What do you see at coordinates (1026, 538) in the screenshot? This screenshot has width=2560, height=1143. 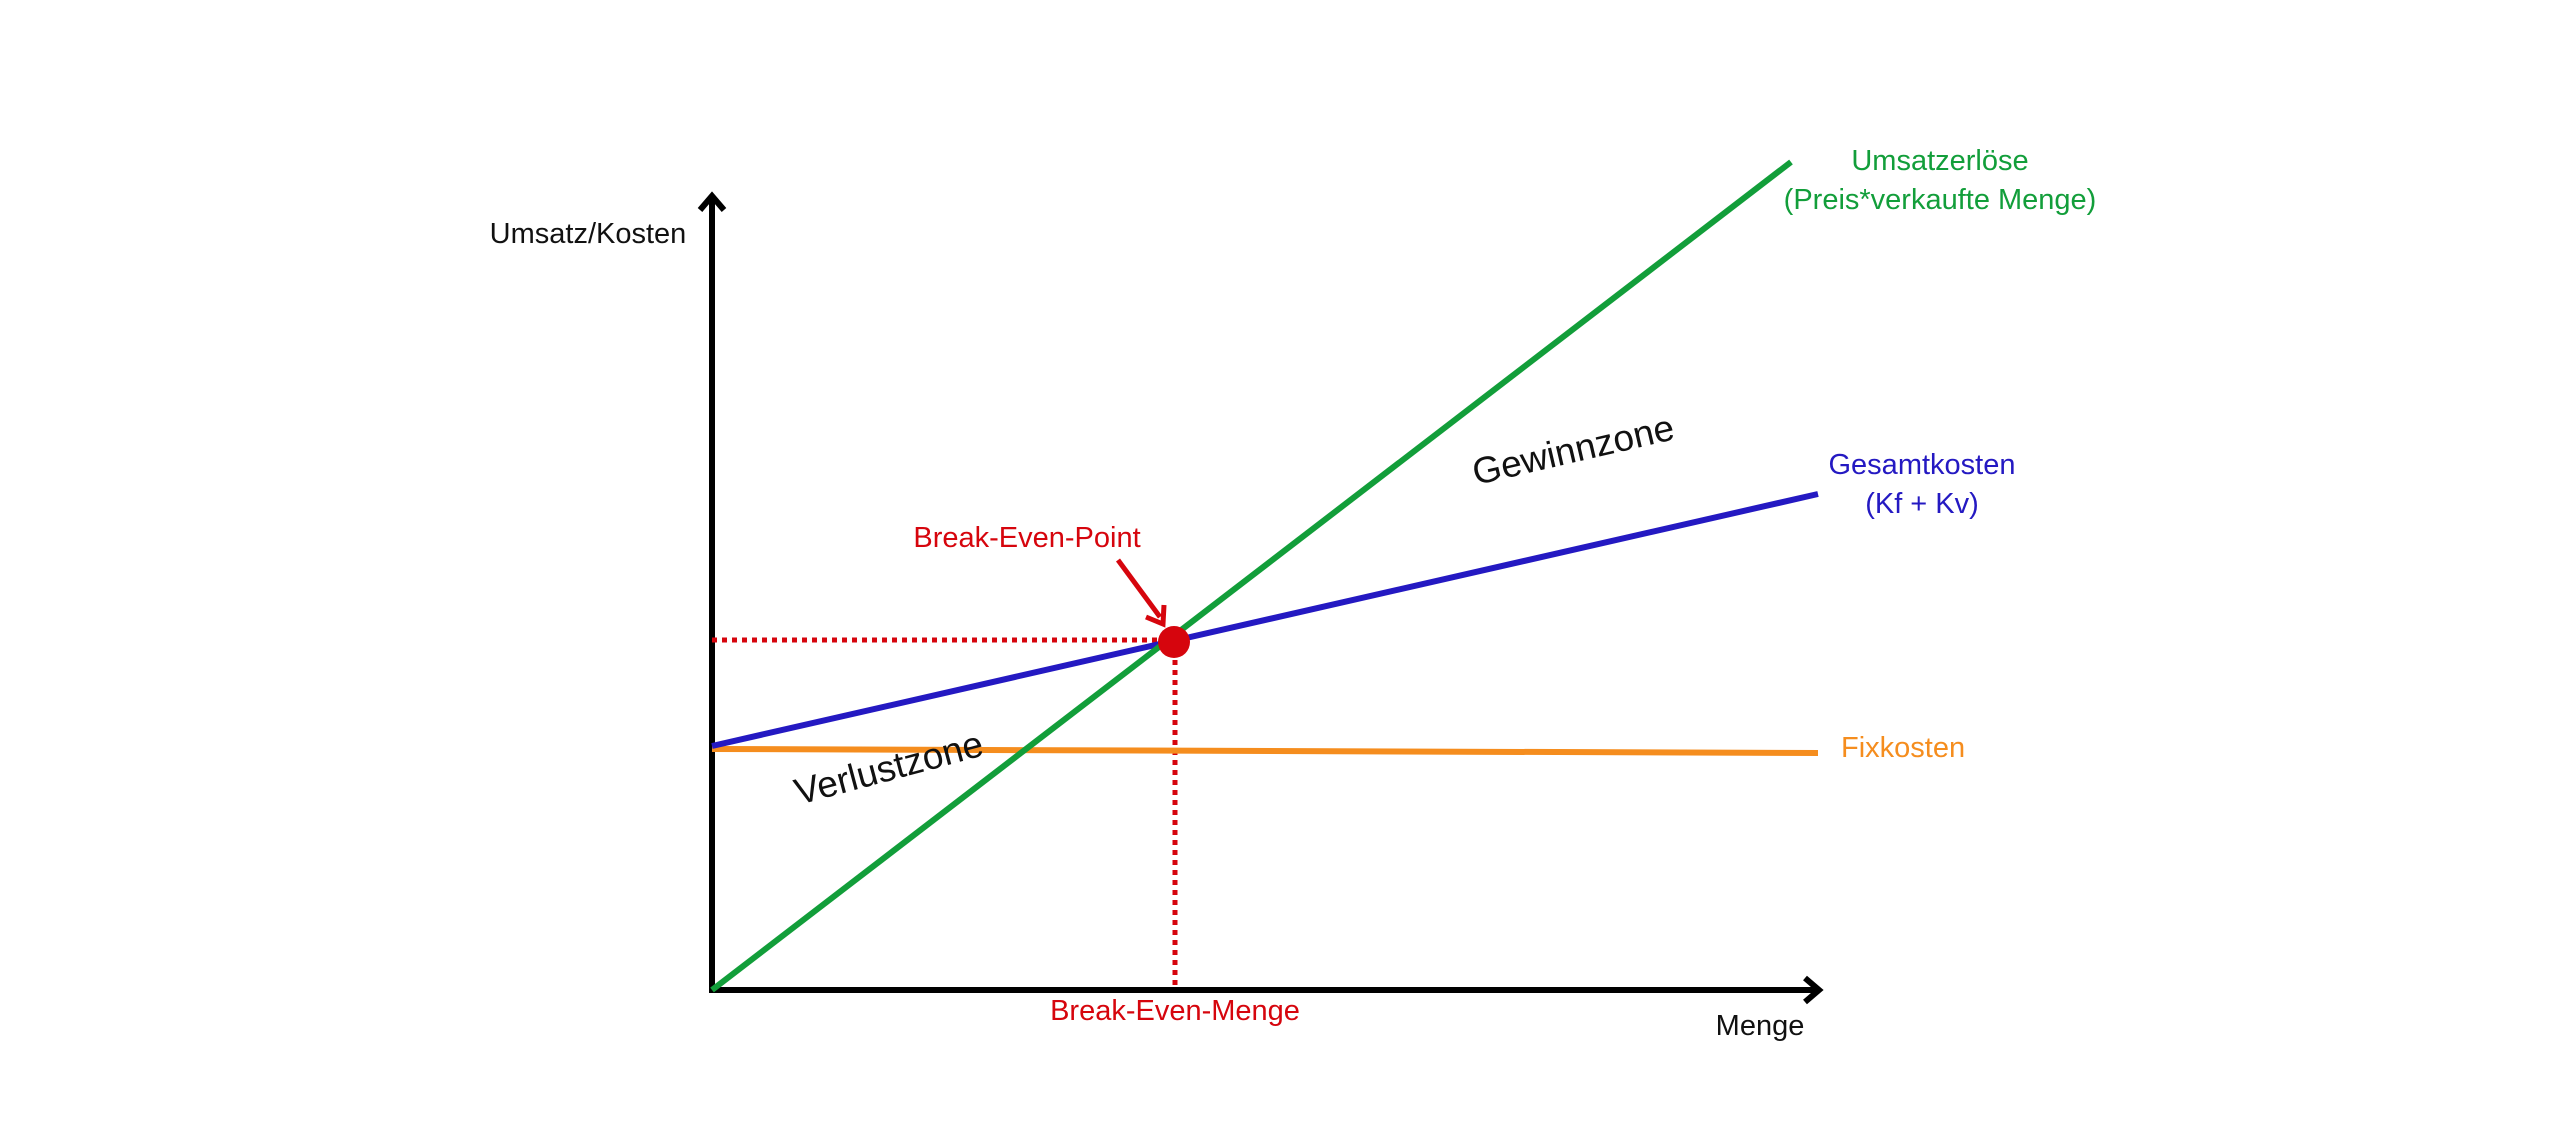 I see `break-even-point-label: Break-Even-Point` at bounding box center [1026, 538].